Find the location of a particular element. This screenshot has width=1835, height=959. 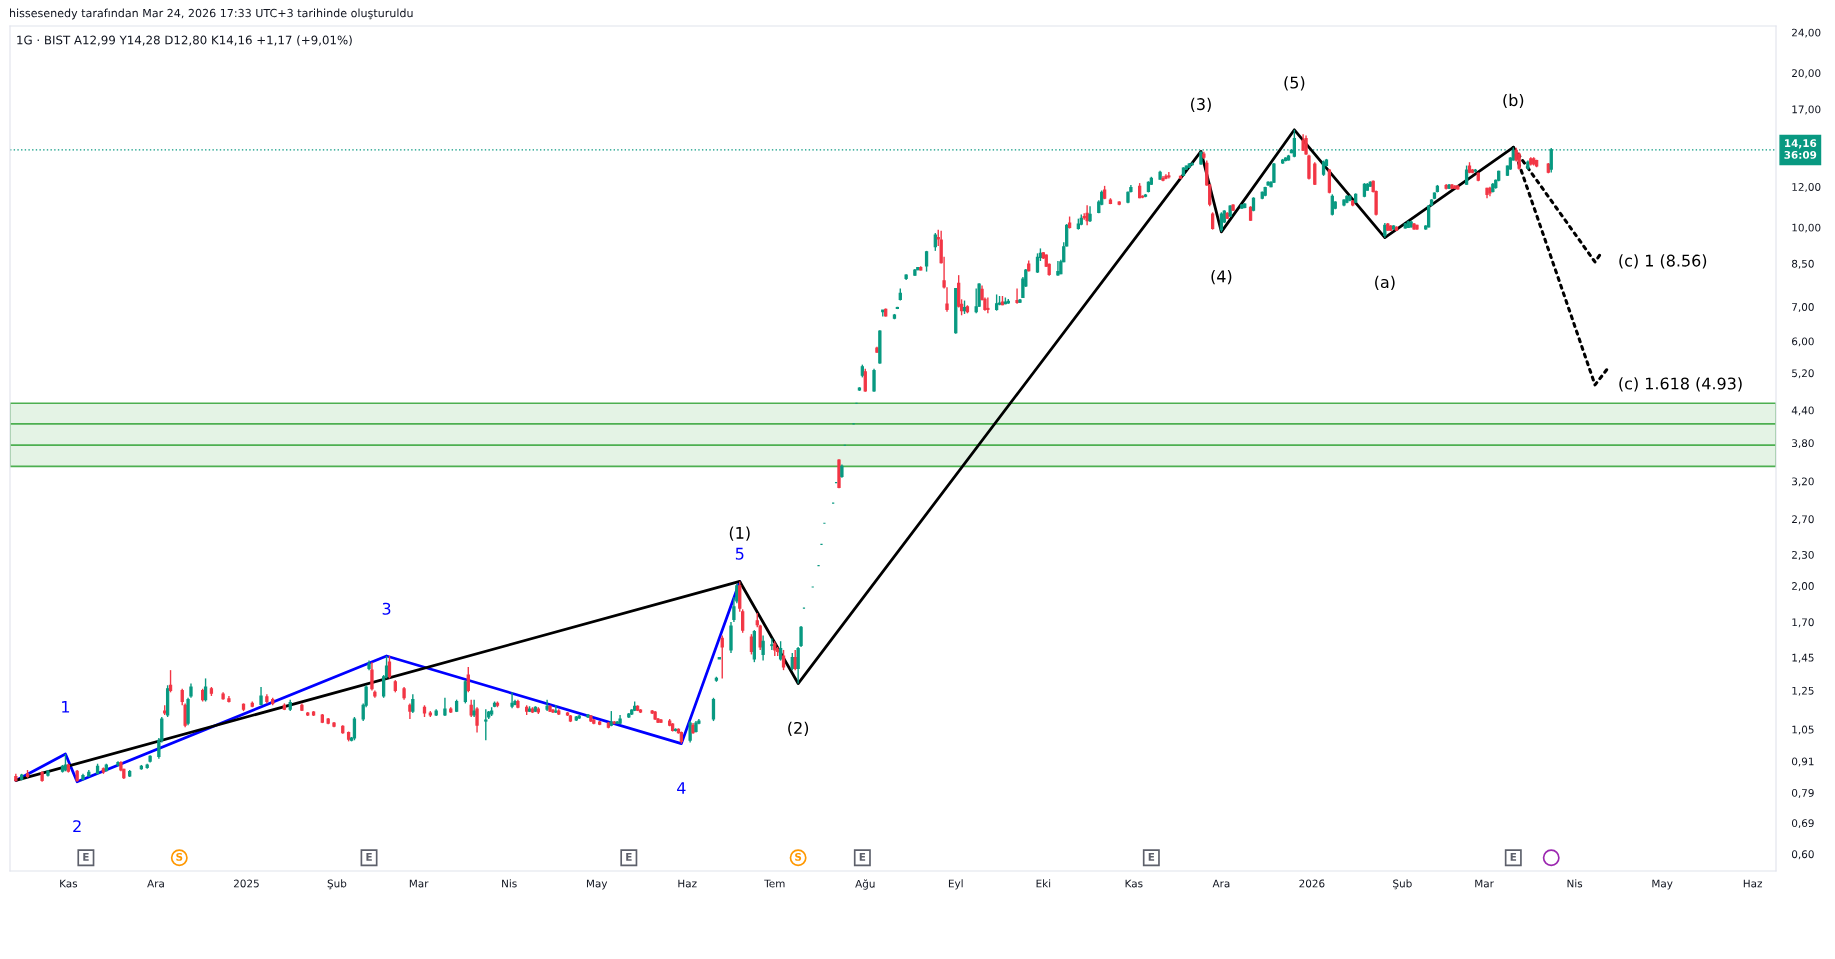

annotation: (a) is located at coordinates (1385, 282).